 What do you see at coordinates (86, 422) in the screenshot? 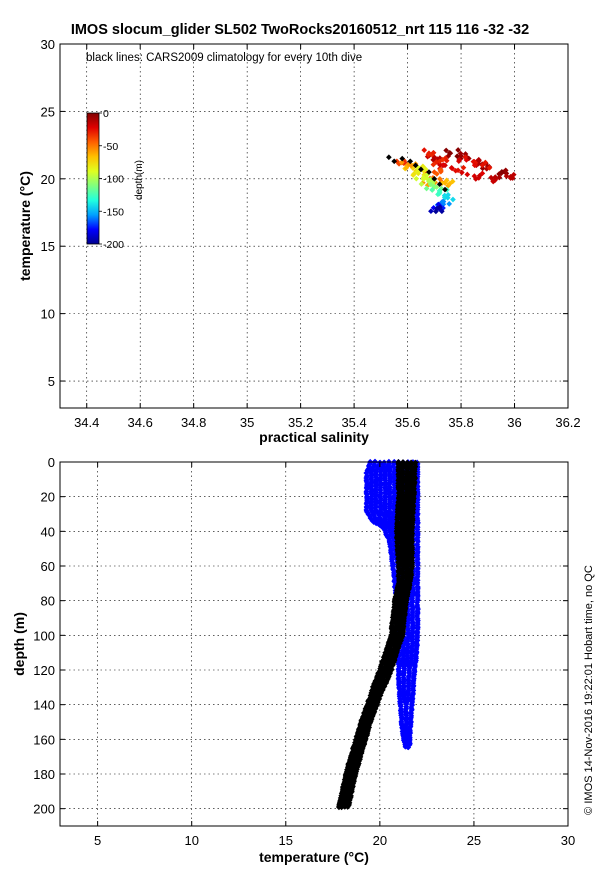
I see `ts-x-tick-label: 34.4` at bounding box center [86, 422].